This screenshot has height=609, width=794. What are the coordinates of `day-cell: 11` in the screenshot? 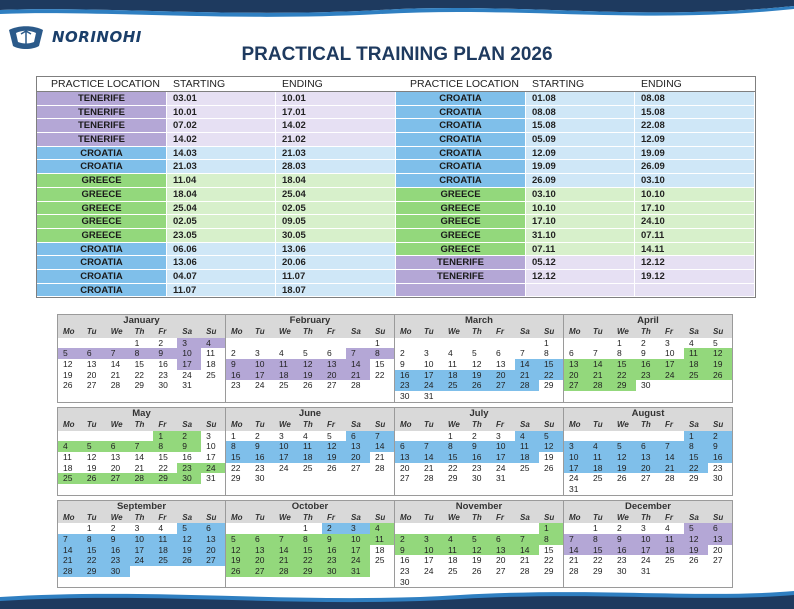 It's located at (600, 457).